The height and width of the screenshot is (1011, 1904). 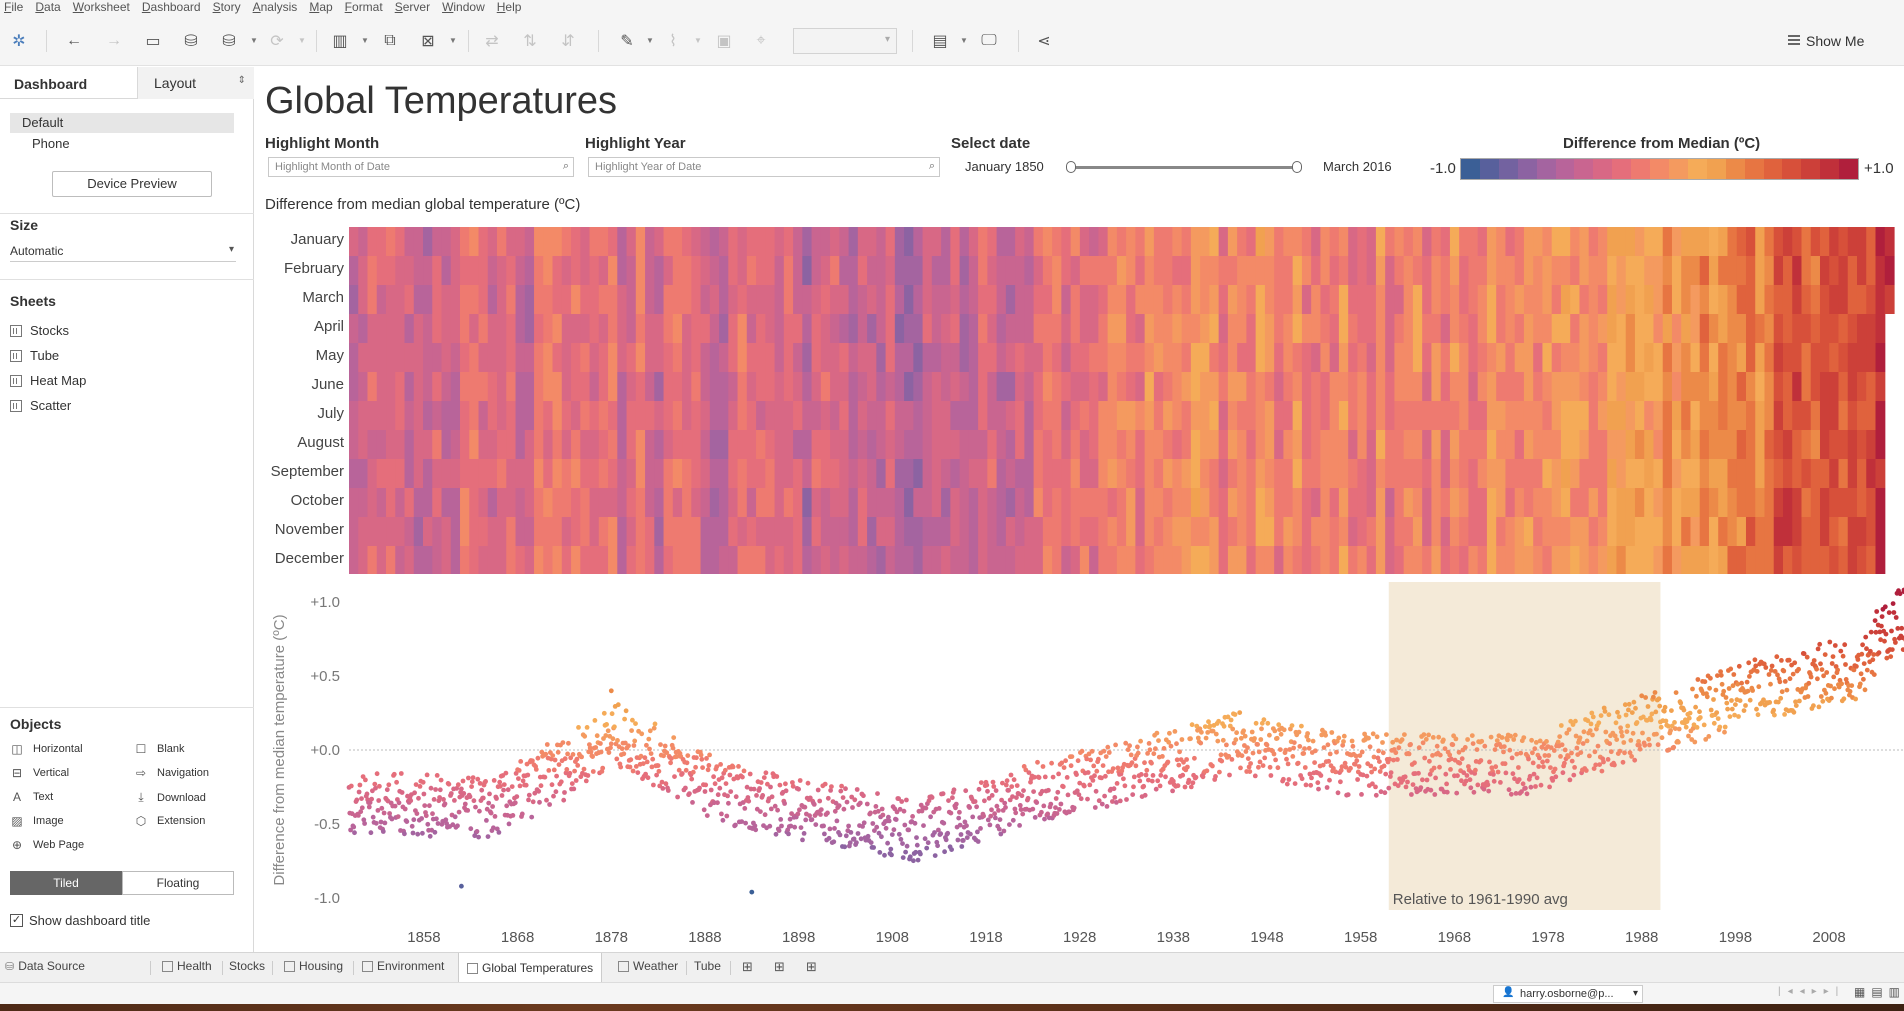 I want to click on caret-down-icon: ▼, so click(x=964, y=40).